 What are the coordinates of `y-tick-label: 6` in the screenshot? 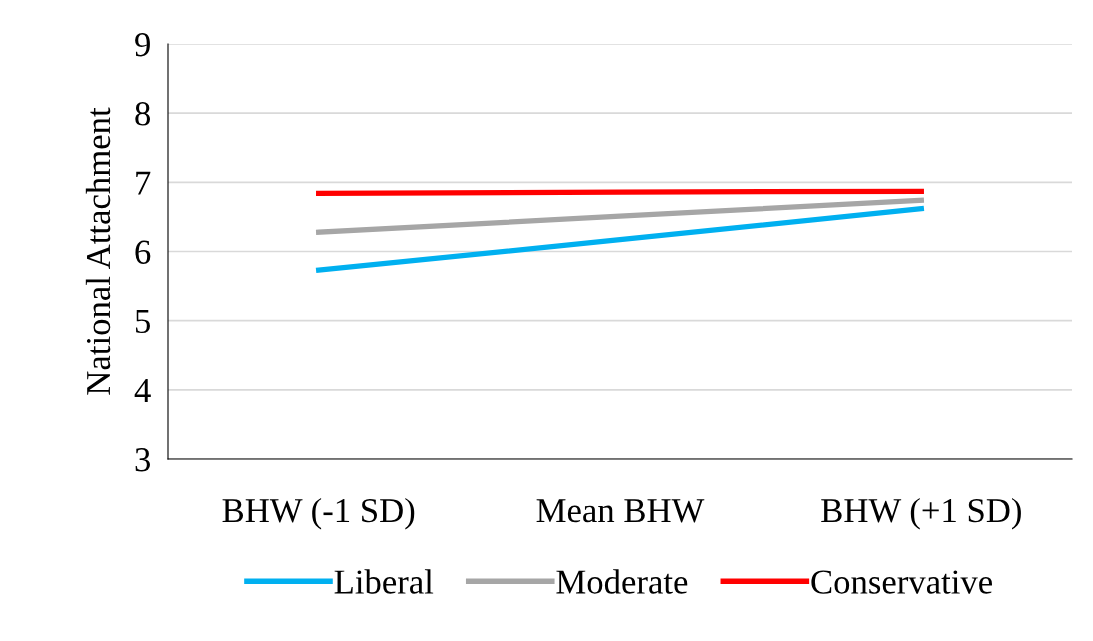 It's located at (143, 252).